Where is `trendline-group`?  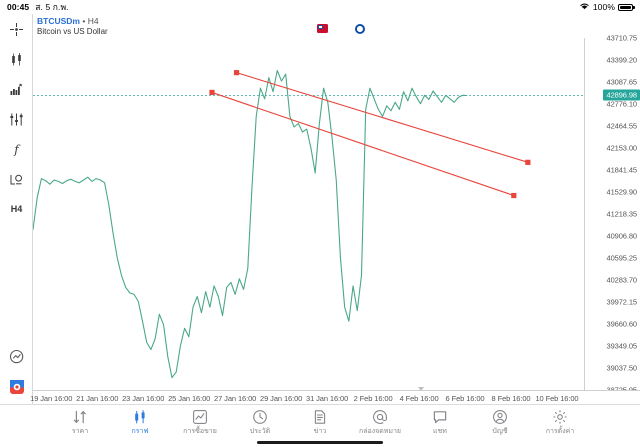
trendline-group is located at coordinates (370, 134).